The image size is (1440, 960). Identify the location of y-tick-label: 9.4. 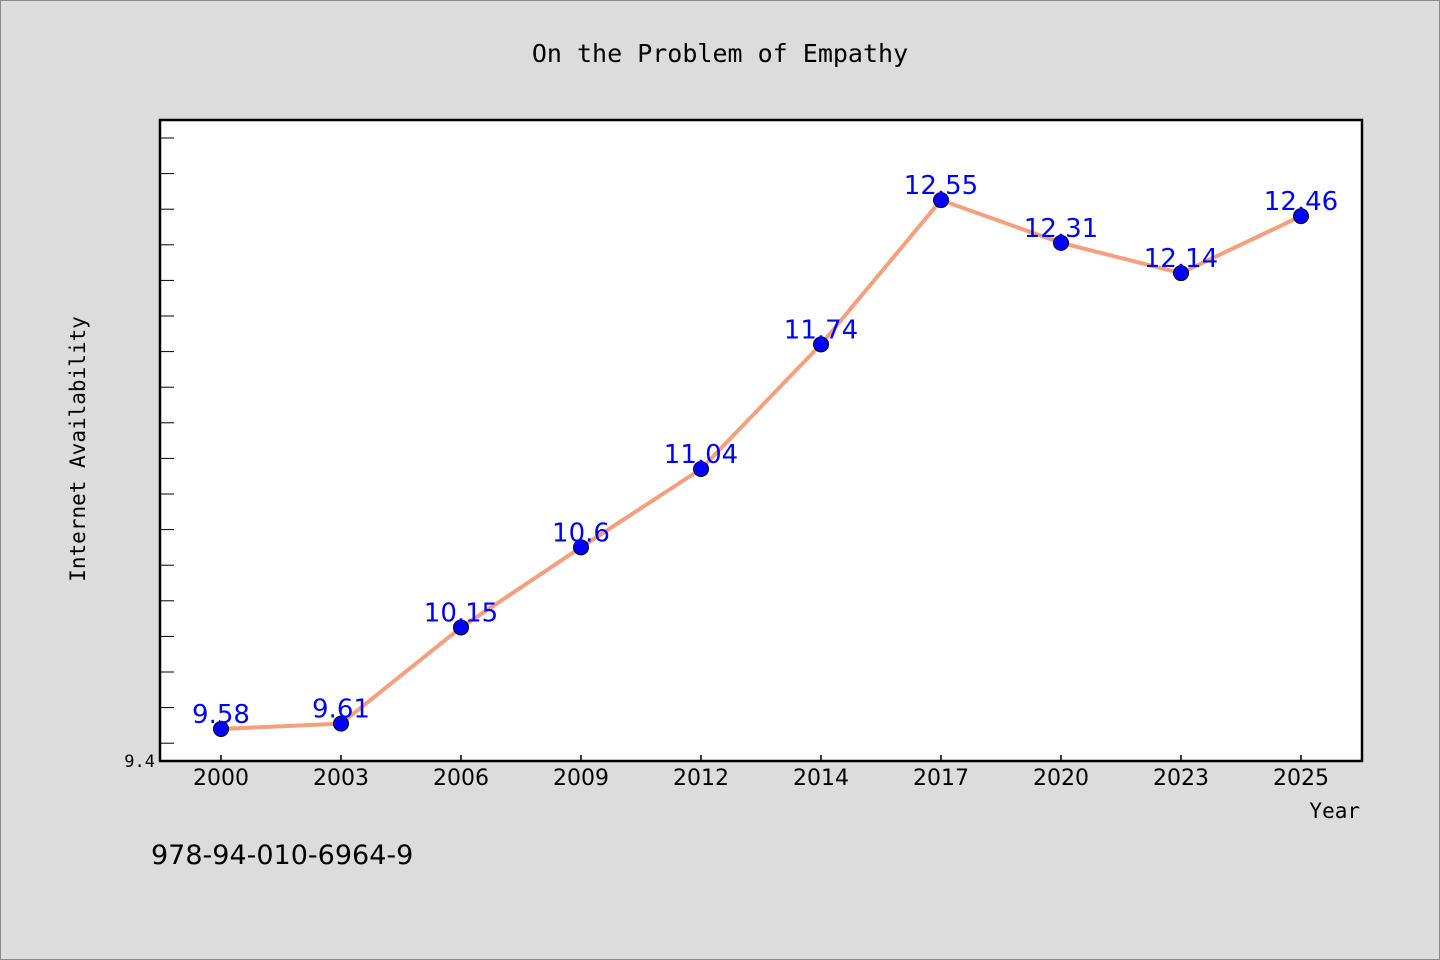
(139, 762).